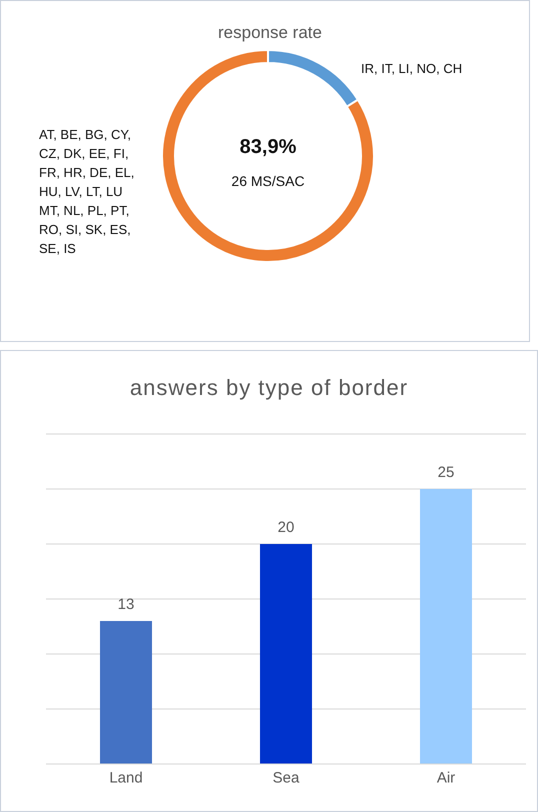 The width and height of the screenshot is (538, 812). Describe the element at coordinates (126, 604) in the screenshot. I see `data-label: 13` at that location.